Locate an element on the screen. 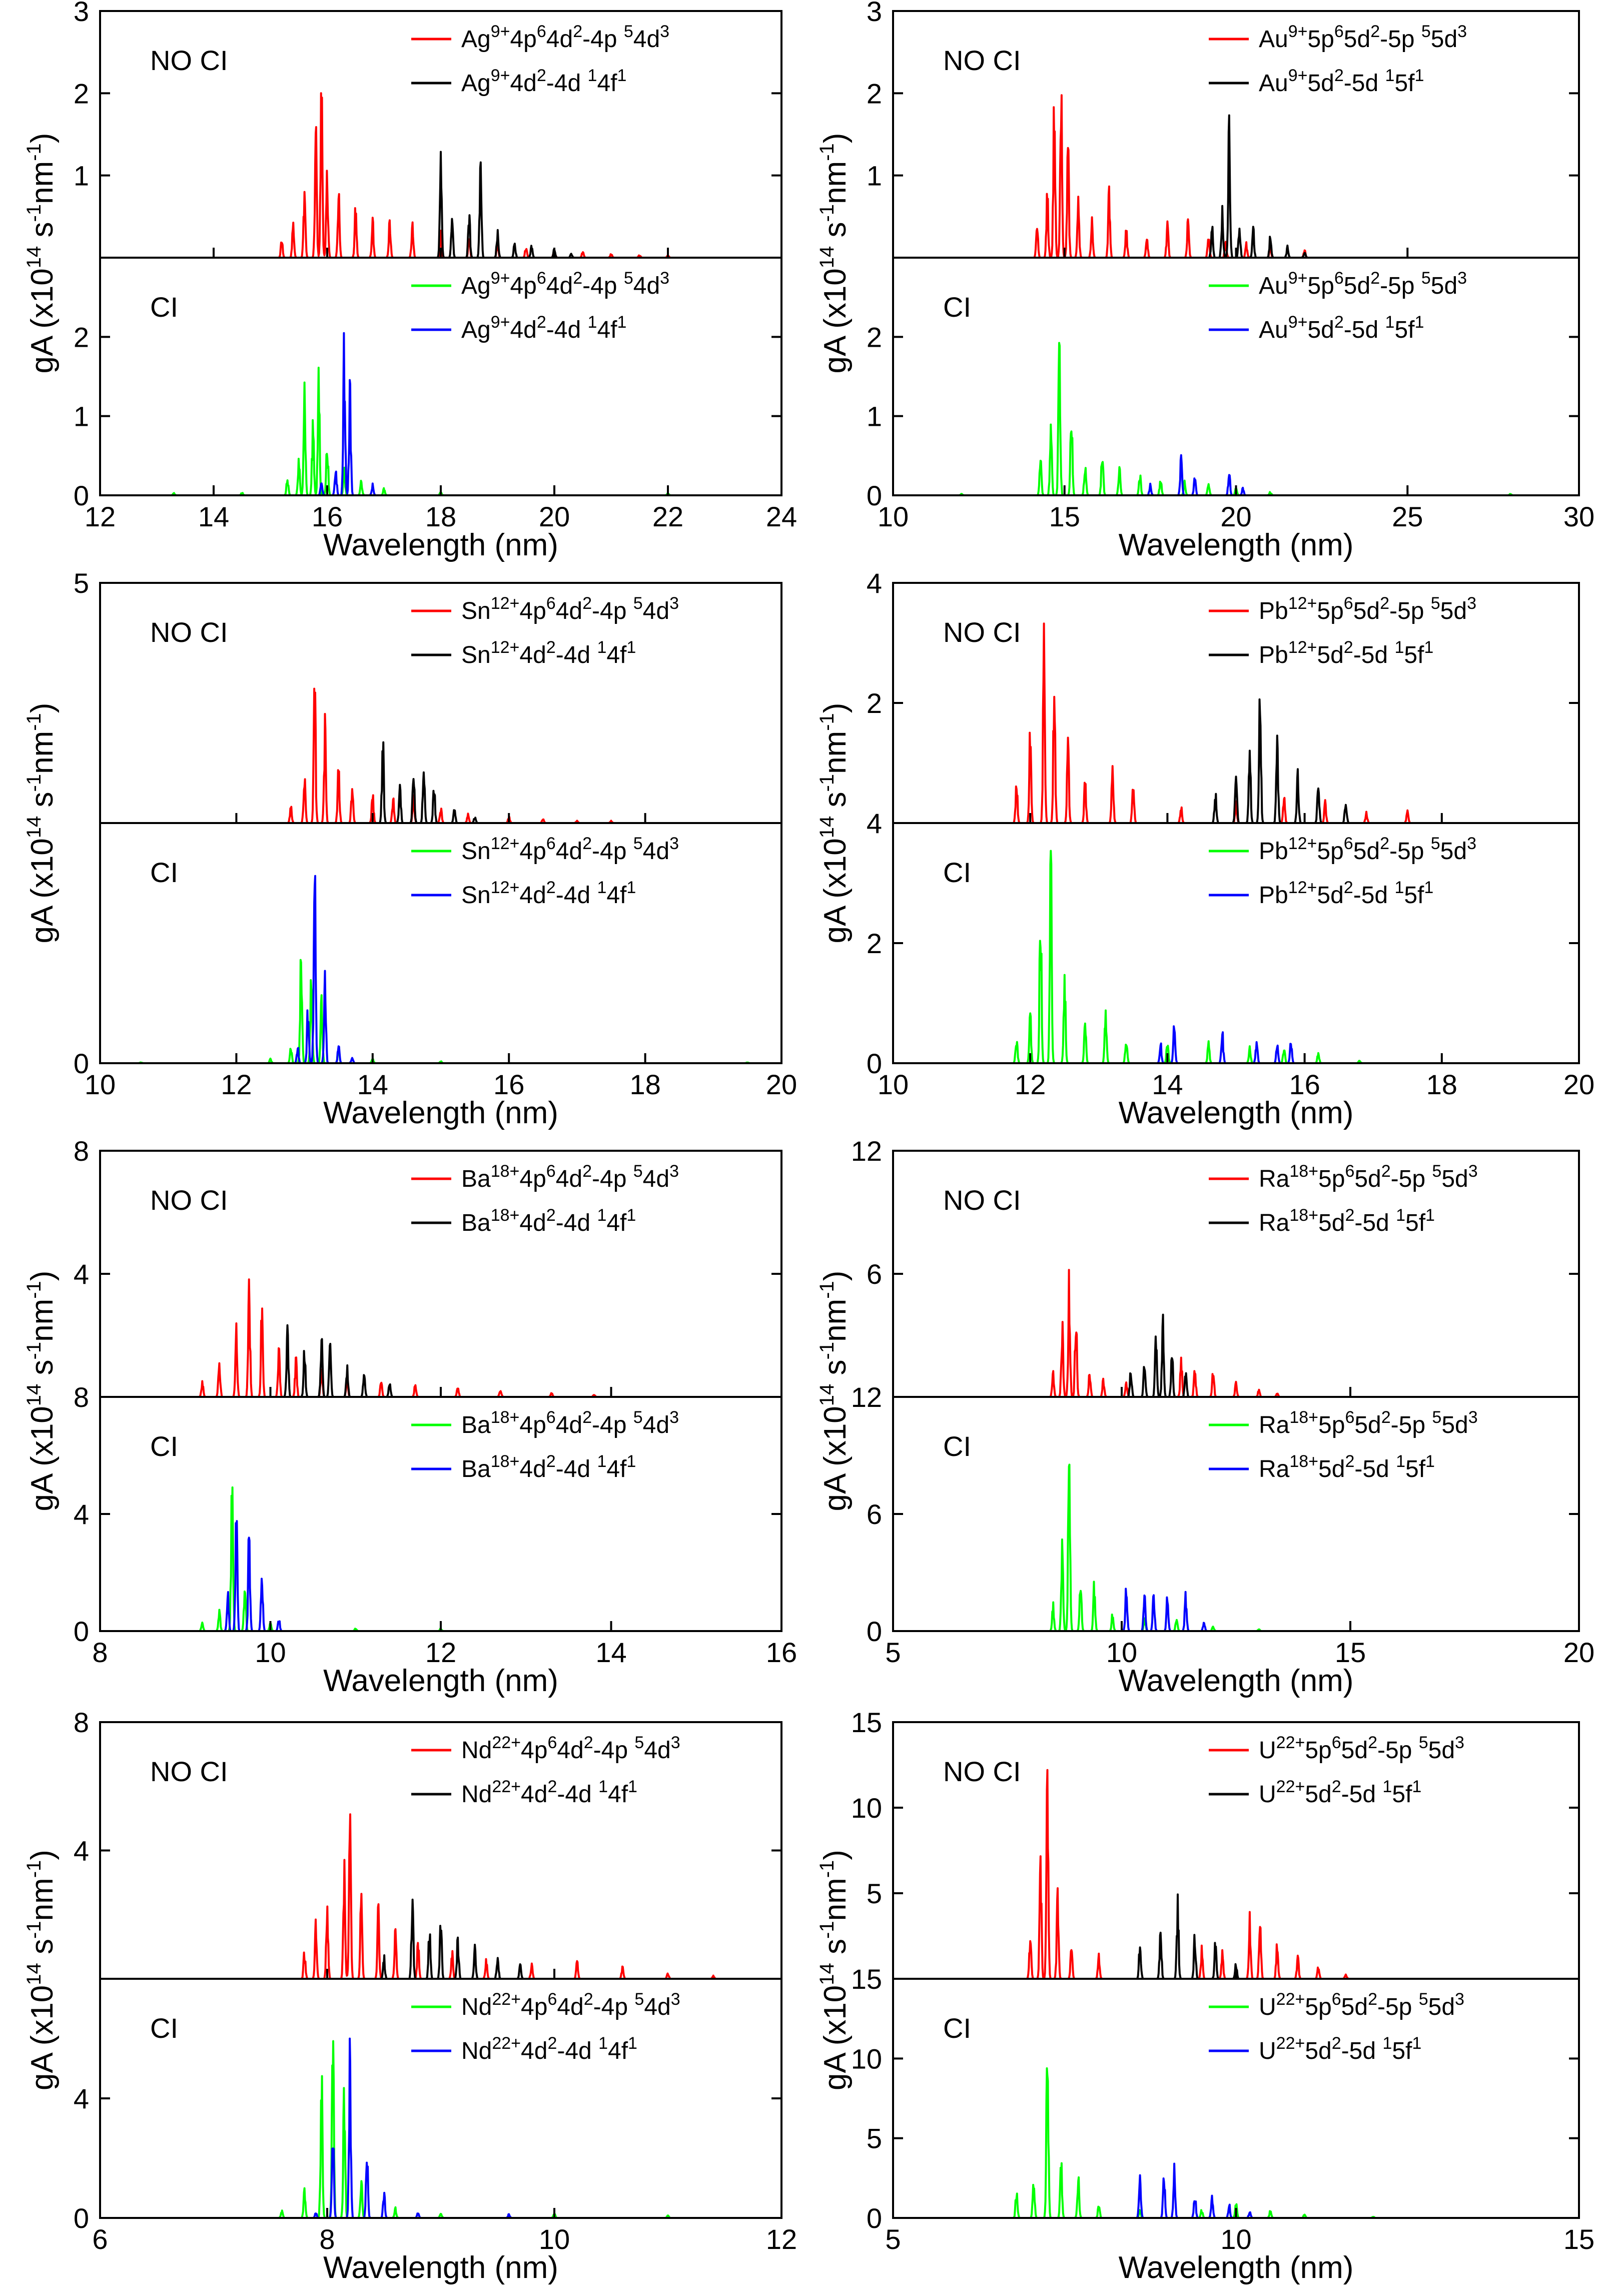 The image size is (1616, 2296). x-tick-label: 16 is located at coordinates (328, 516).